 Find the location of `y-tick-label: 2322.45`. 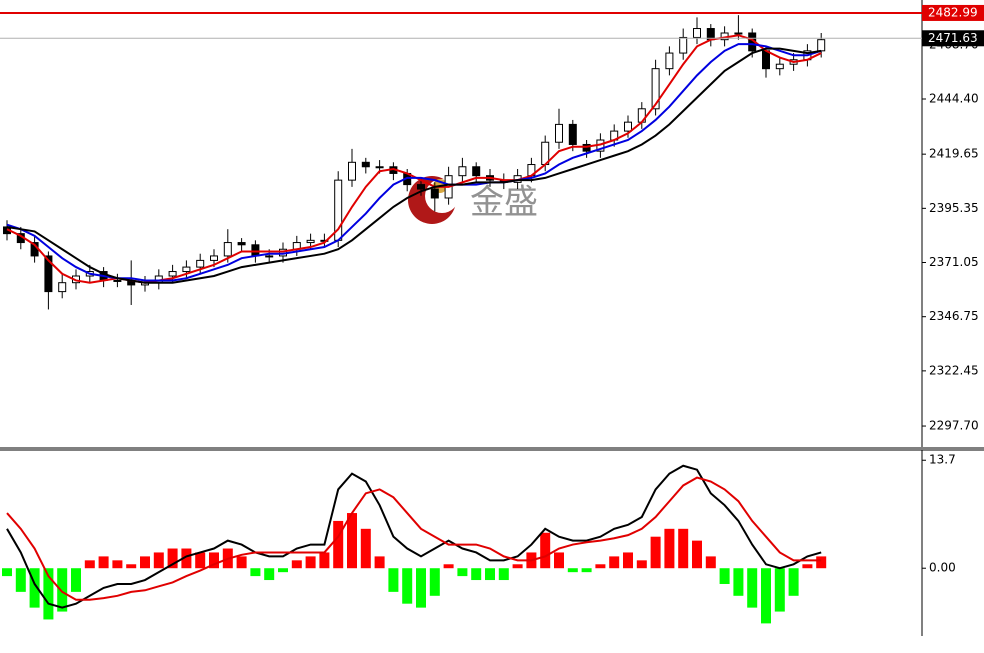

y-tick-label: 2322.45 is located at coordinates (954, 370).